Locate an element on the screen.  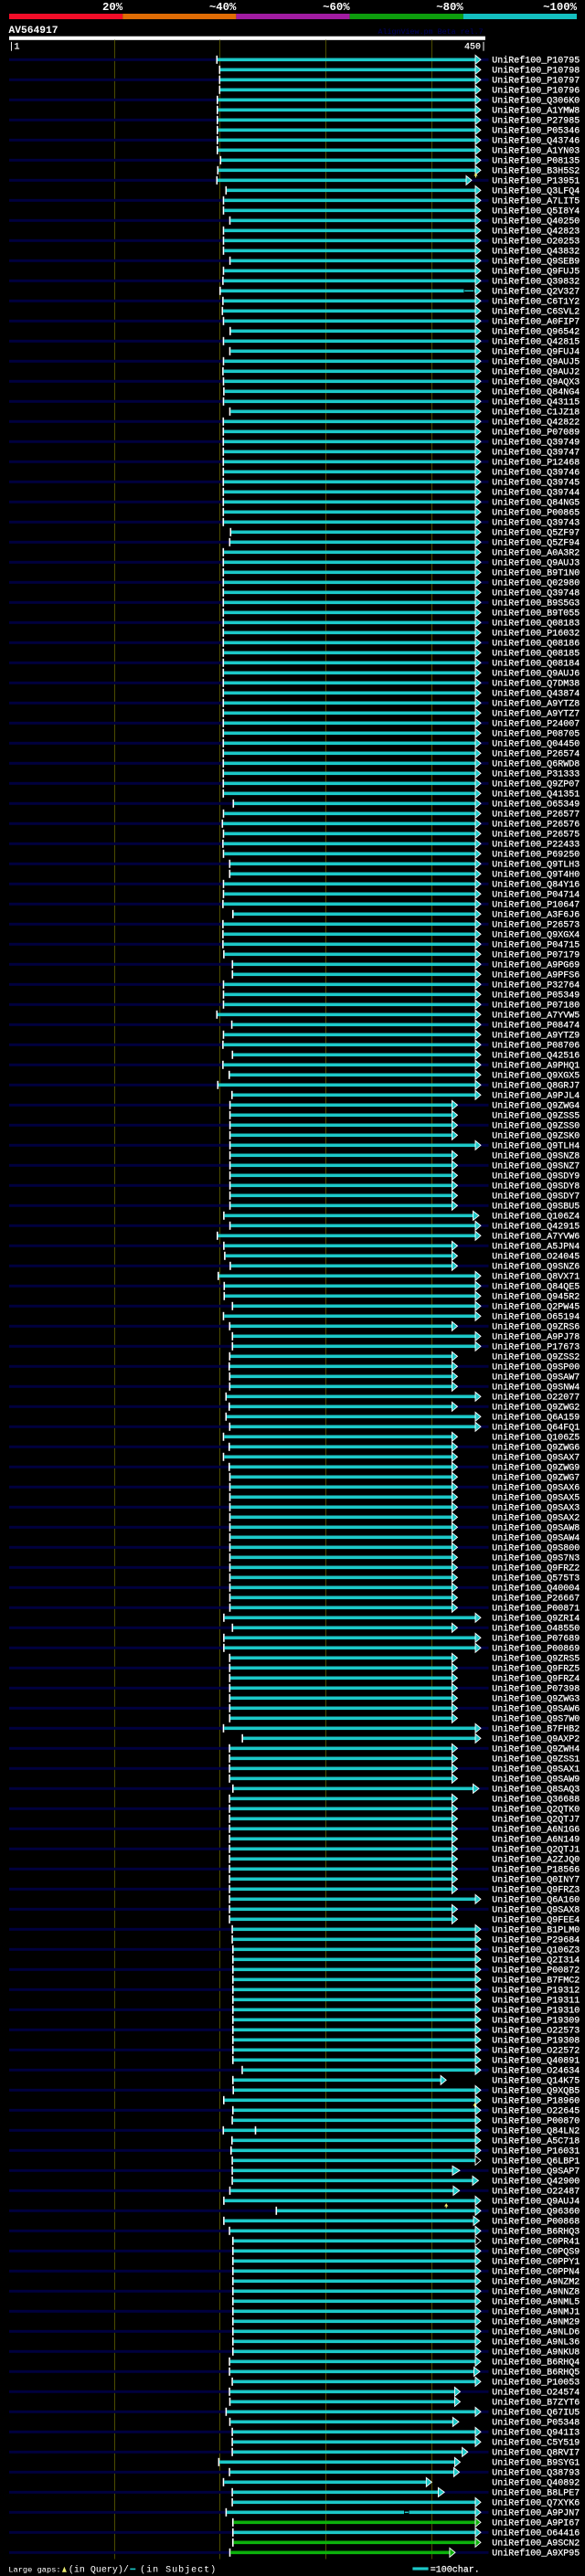
svg-text: UniRef100_Q5I8Y4 is located at coordinates (536, 211).